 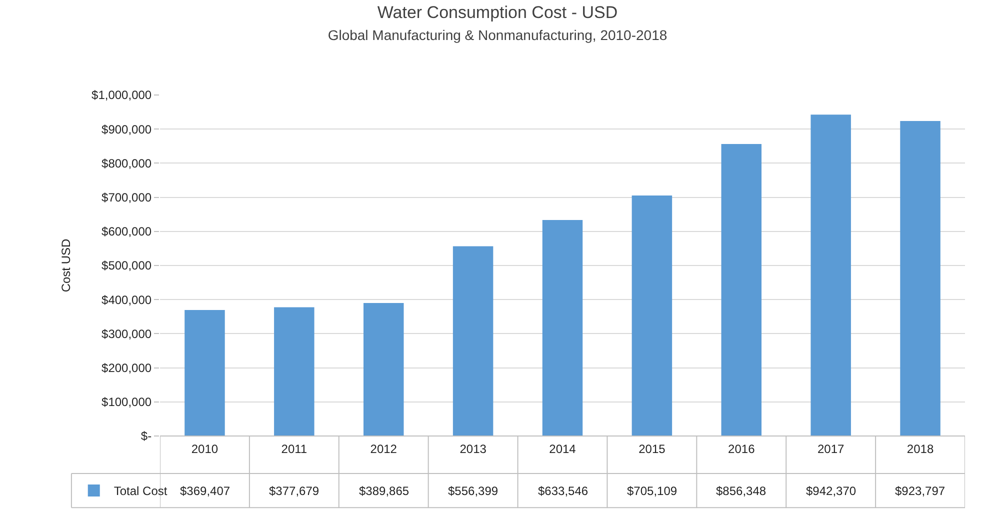 What do you see at coordinates (497, 12) in the screenshot?
I see `chart-title: Water Consumption Cost - USD` at bounding box center [497, 12].